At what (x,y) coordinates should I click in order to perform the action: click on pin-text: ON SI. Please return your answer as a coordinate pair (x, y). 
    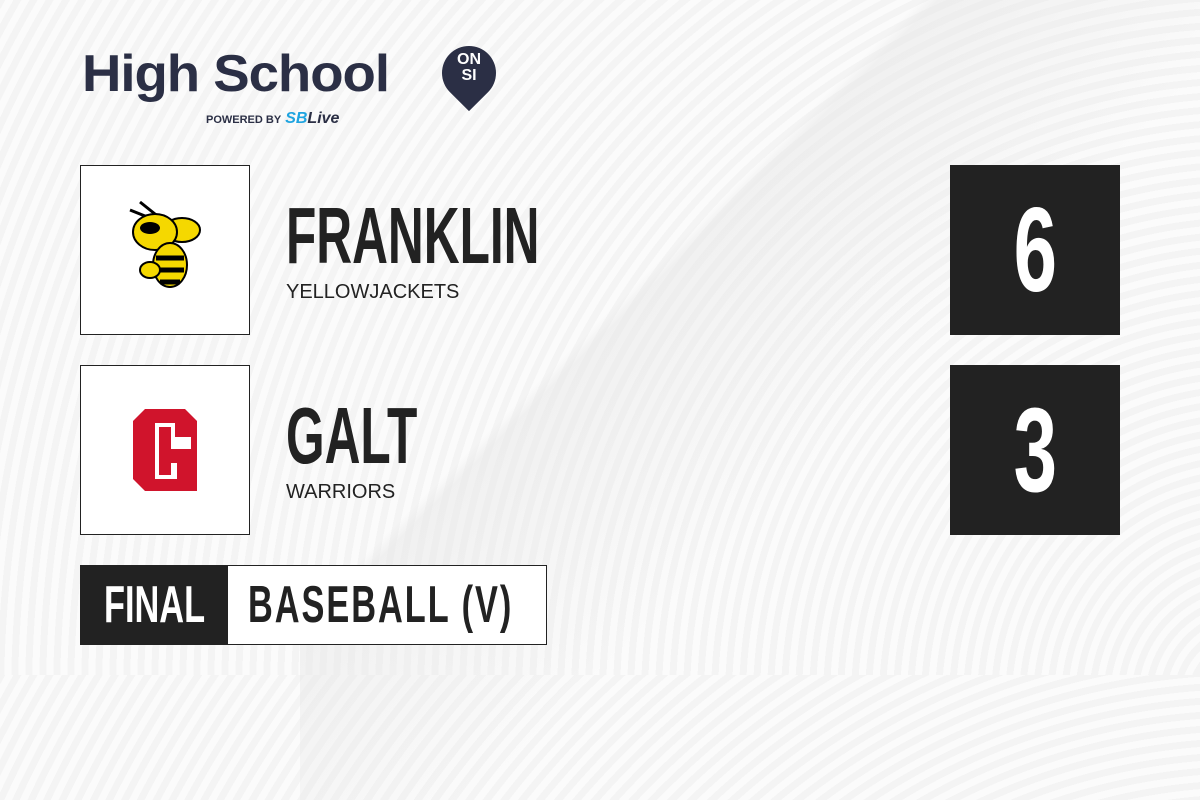
    Looking at the image, I should click on (469, 68).